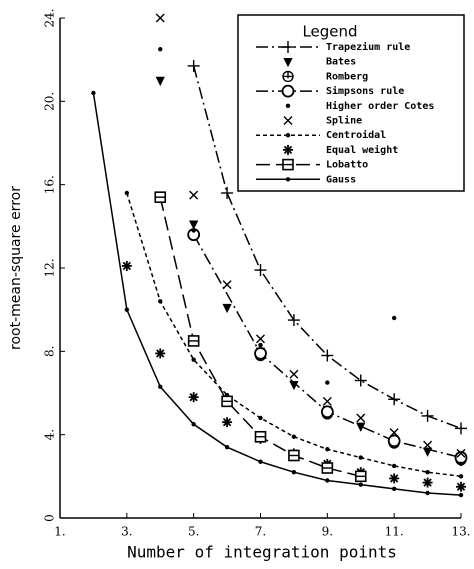  I want to click on legend-label: Equal weight, so click(362, 150).